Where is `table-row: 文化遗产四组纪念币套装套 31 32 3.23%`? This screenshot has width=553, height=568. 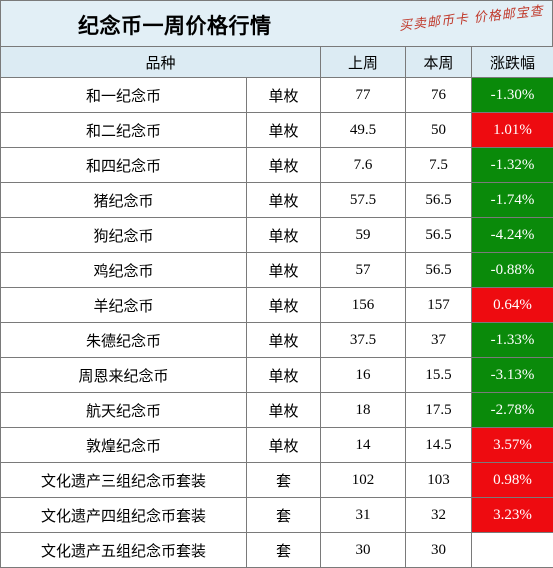 table-row: 文化遗产四组纪念币套装套 31 32 3.23% is located at coordinates (276, 515).